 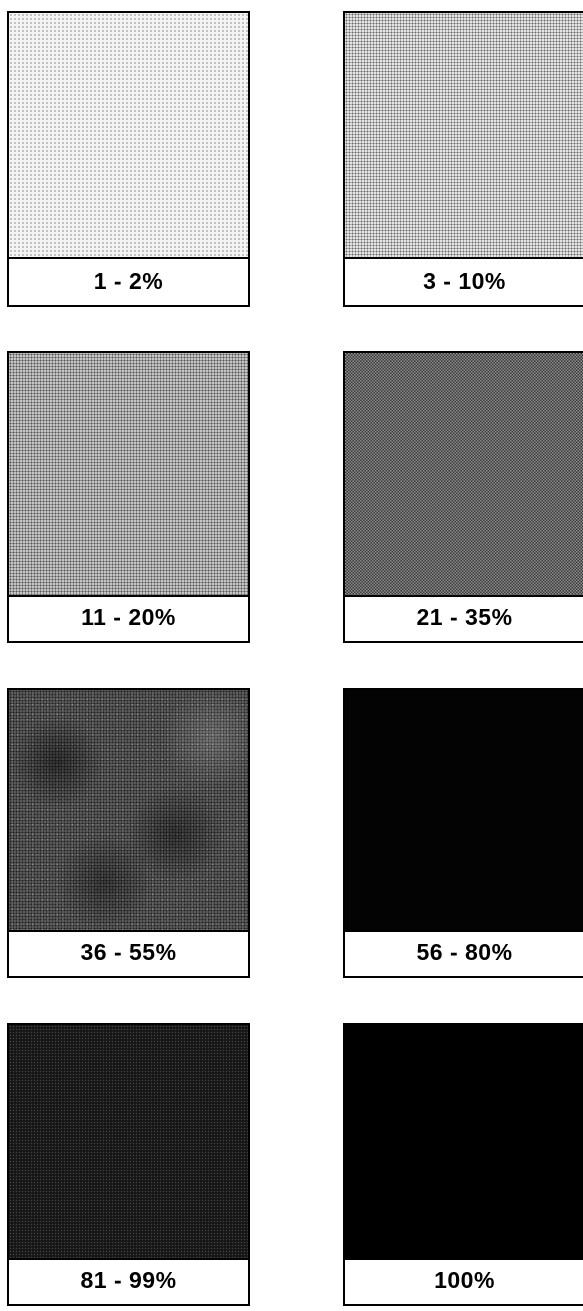 I want to click on swatch-card-1-2: 1 - 2%, so click(x=128, y=159).